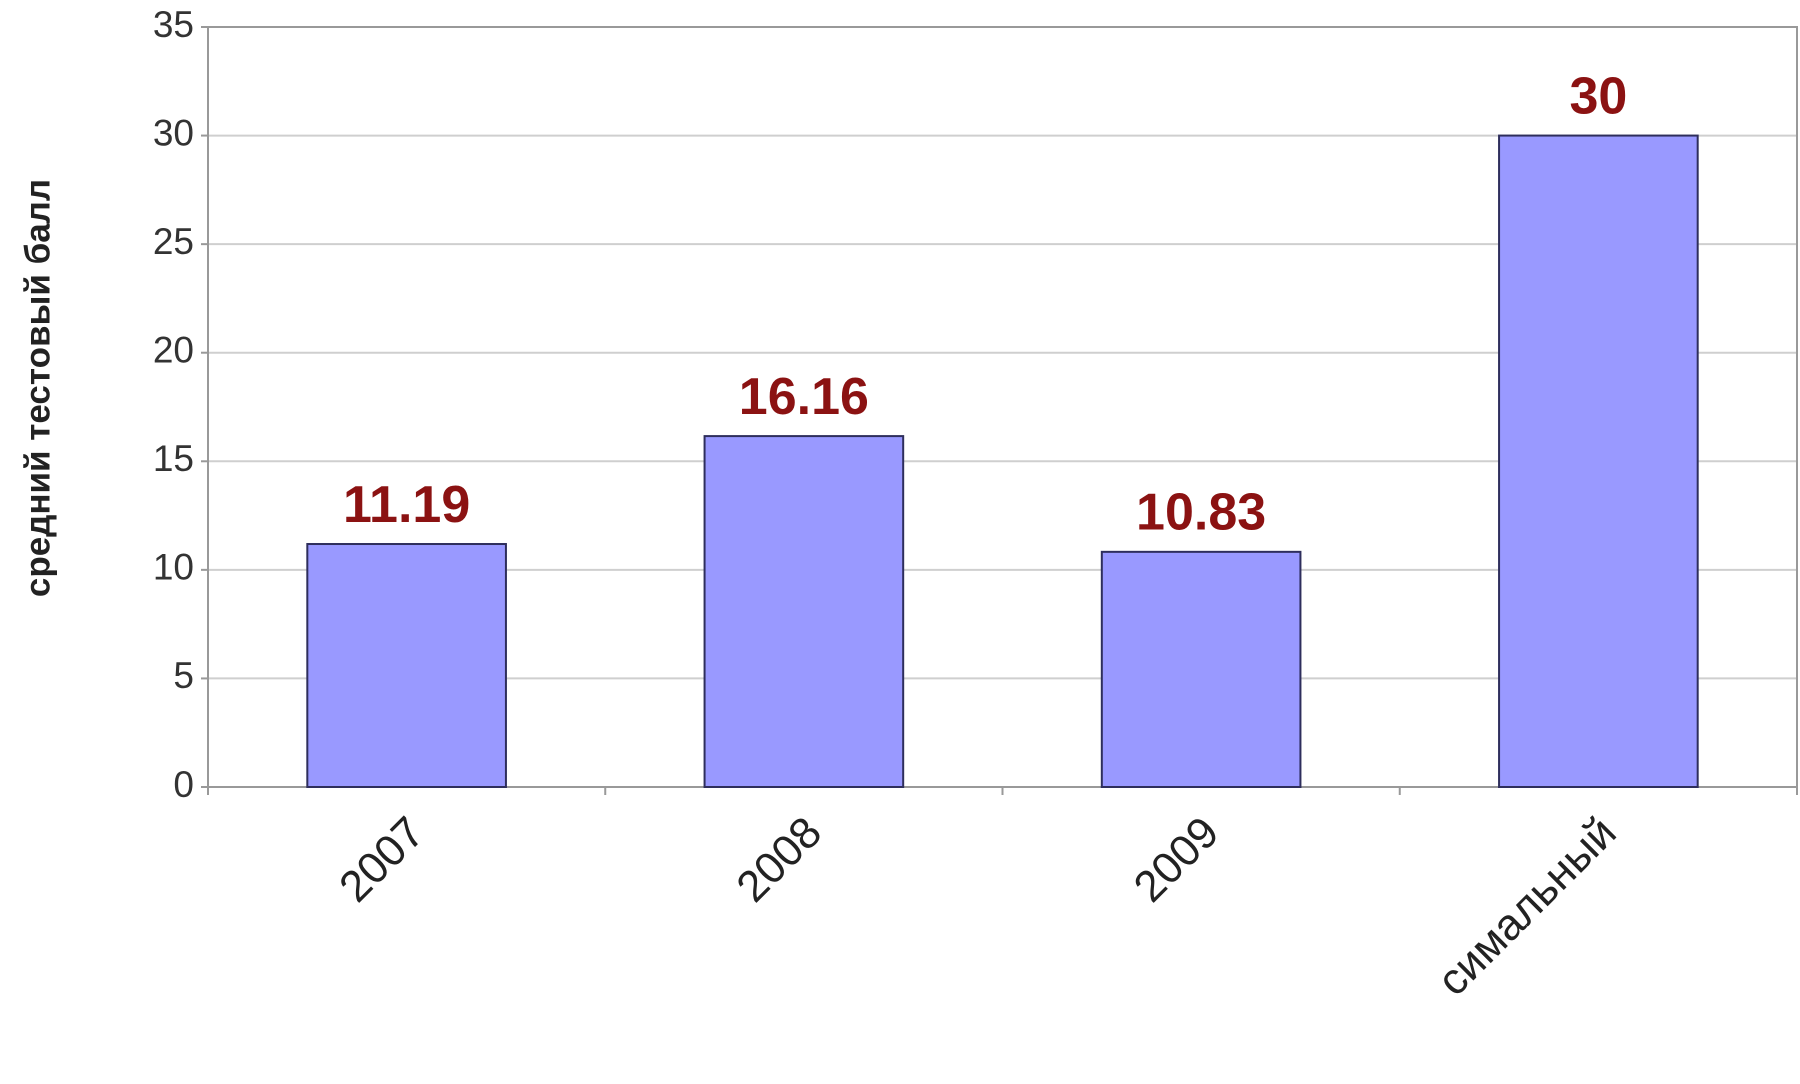  What do you see at coordinates (173, 349) in the screenshot?
I see `y-tick-label: 20` at bounding box center [173, 349].